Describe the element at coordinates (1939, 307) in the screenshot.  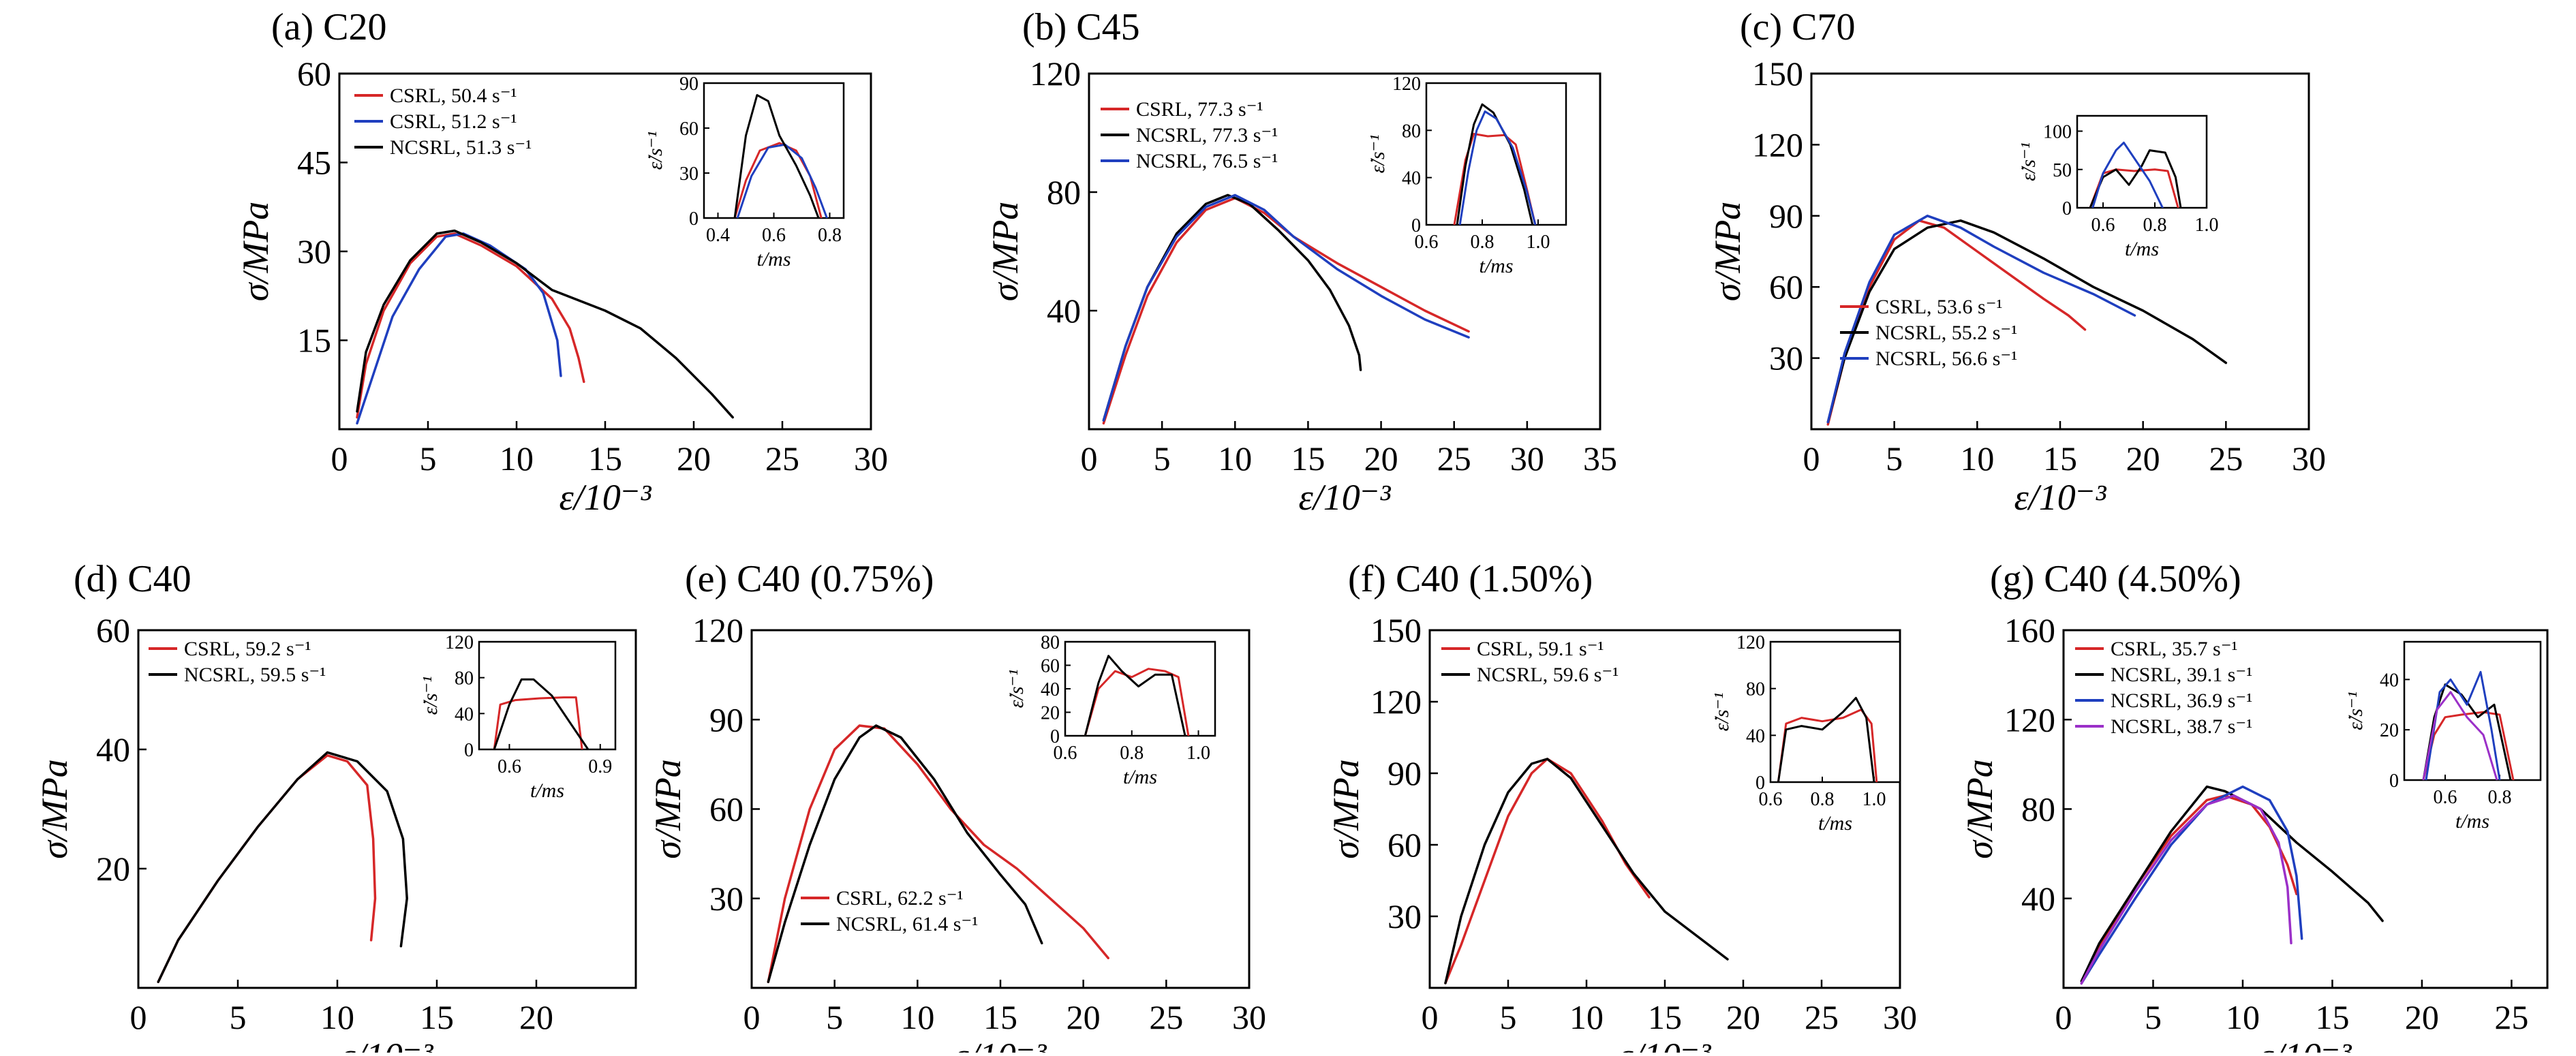
I see `legend-label: CSRL, 53.6 s⁻¹` at that location.